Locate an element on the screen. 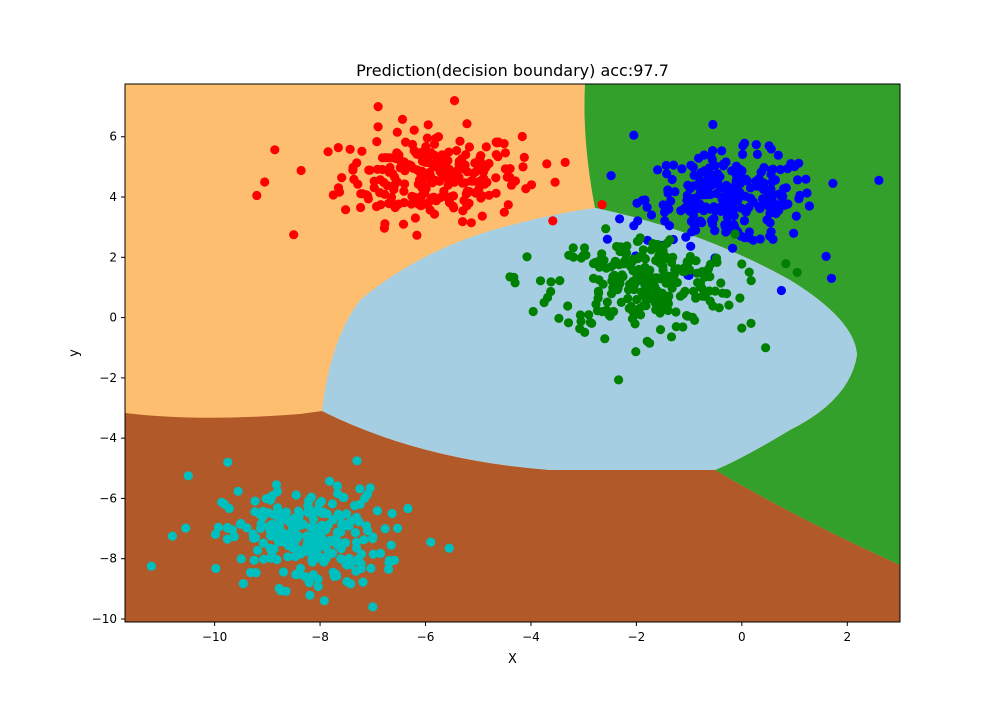 This screenshot has height=704, width=1000. y-tick-label: −8 is located at coordinates (108, 559).